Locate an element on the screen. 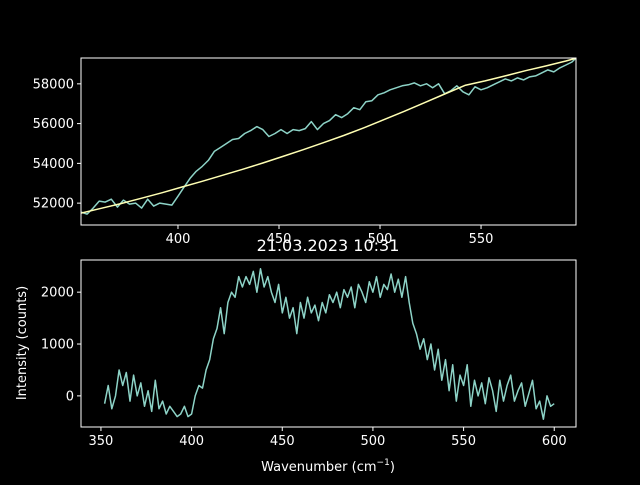 This screenshot has height=485, width=640. xlabel-suffix: ) is located at coordinates (392, 467).